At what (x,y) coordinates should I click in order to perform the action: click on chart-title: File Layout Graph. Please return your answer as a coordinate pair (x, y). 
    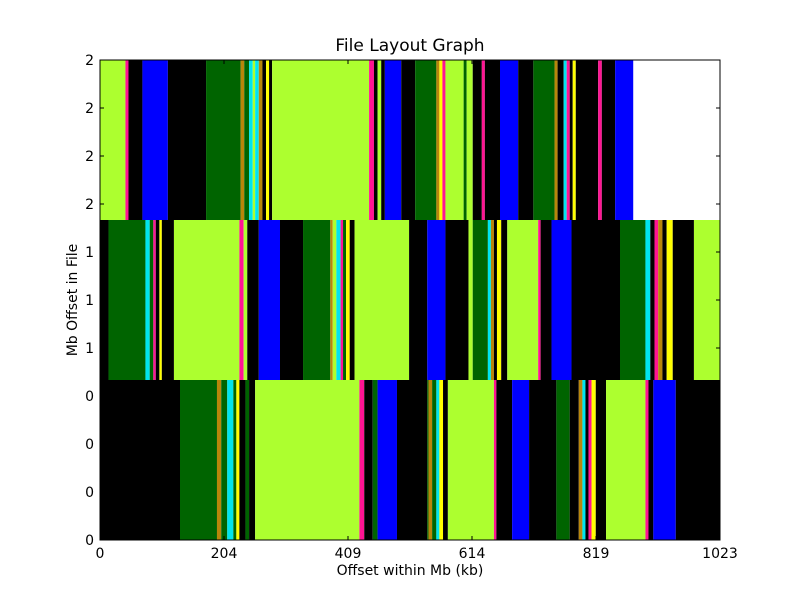
    Looking at the image, I should click on (410, 46).